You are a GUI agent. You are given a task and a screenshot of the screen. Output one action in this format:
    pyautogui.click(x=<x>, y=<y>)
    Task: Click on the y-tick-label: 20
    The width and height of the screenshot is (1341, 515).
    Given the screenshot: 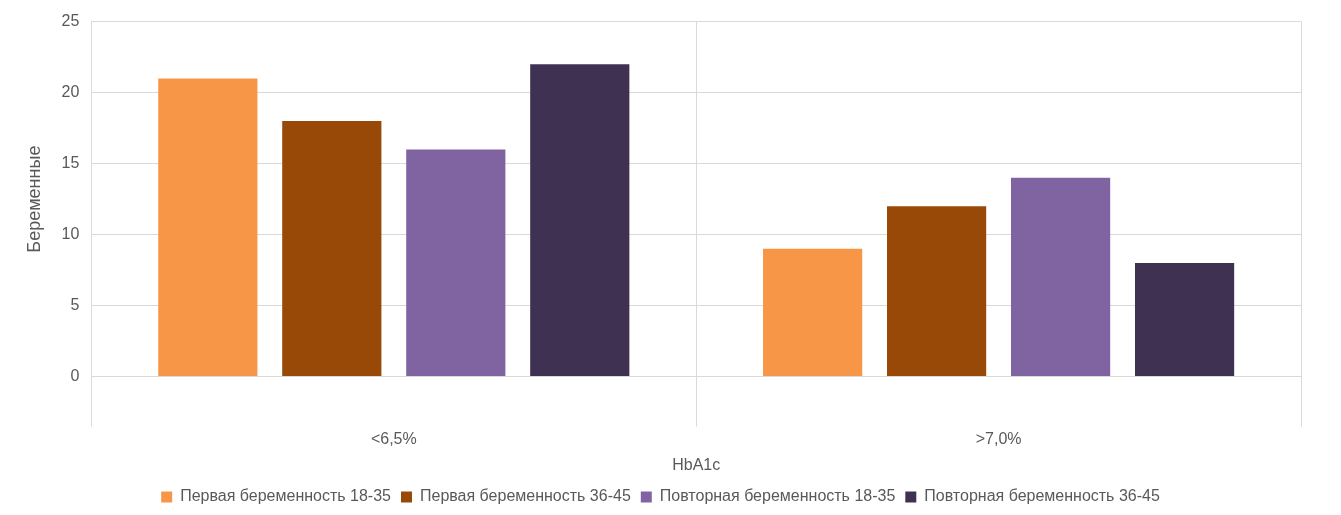 What is the action you would take?
    pyautogui.click(x=70, y=92)
    